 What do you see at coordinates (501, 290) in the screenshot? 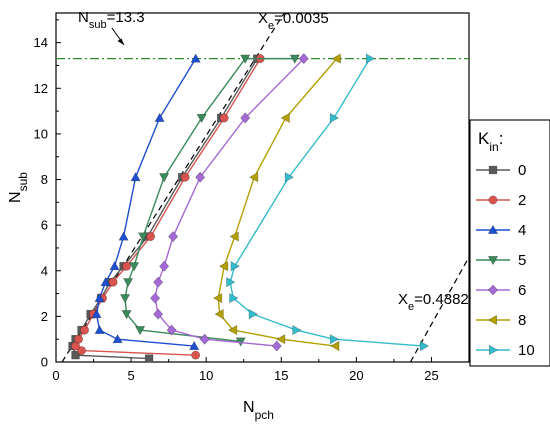
I see `legend-item-6: 6` at bounding box center [501, 290].